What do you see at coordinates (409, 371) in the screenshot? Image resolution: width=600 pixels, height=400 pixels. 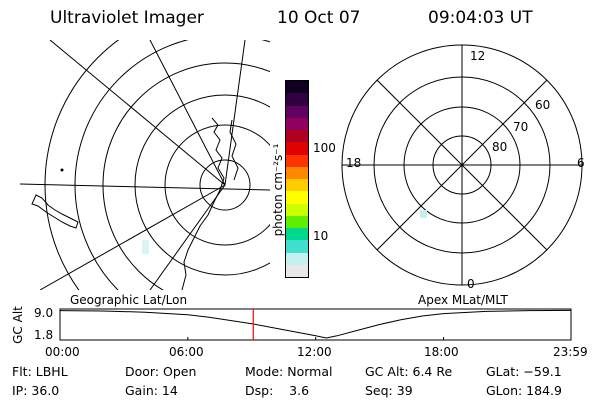 I see `gc-alt-field: GC Alt: 6.4 Re` at bounding box center [409, 371].